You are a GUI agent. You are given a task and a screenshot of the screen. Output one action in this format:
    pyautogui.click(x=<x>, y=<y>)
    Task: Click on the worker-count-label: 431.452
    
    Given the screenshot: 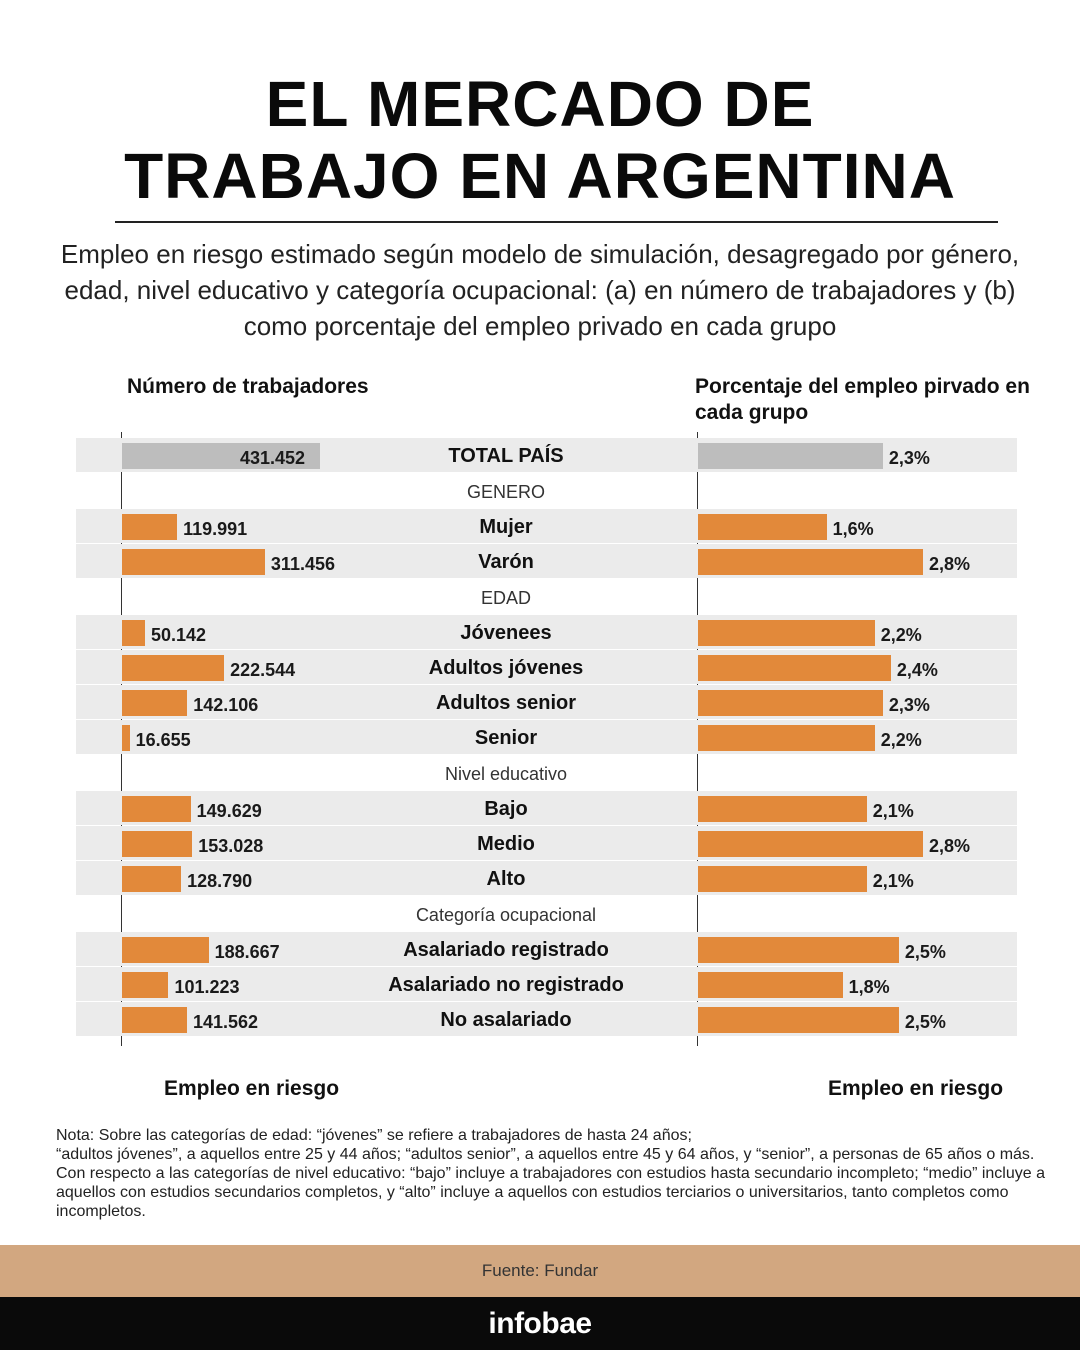 What is the action you would take?
    pyautogui.click(x=273, y=458)
    